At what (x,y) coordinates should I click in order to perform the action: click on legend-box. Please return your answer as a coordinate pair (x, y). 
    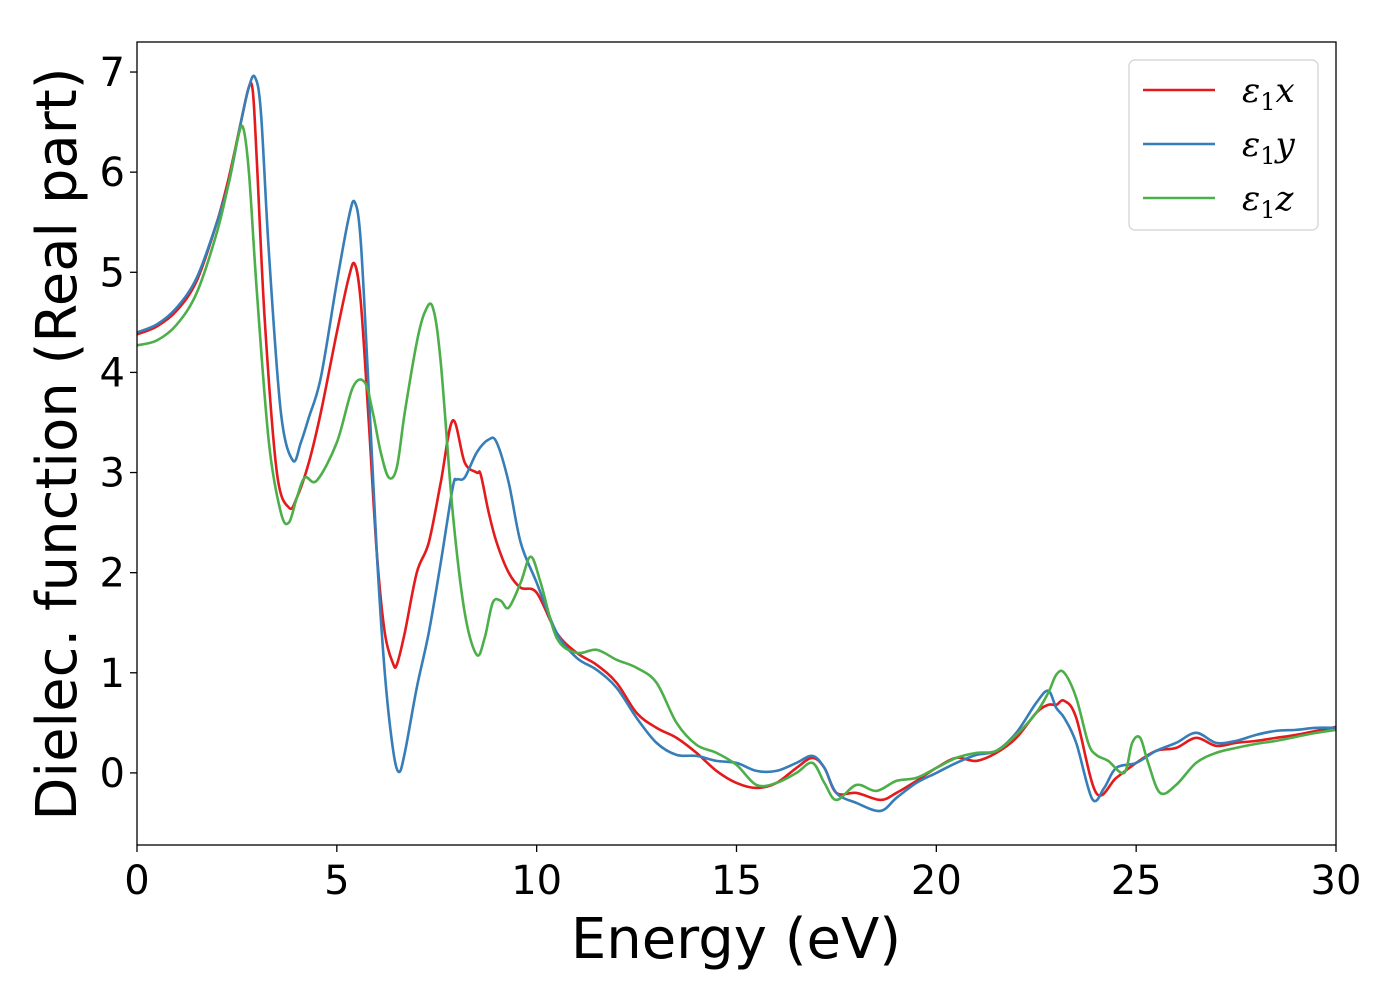
    Looking at the image, I should click on (1223, 145).